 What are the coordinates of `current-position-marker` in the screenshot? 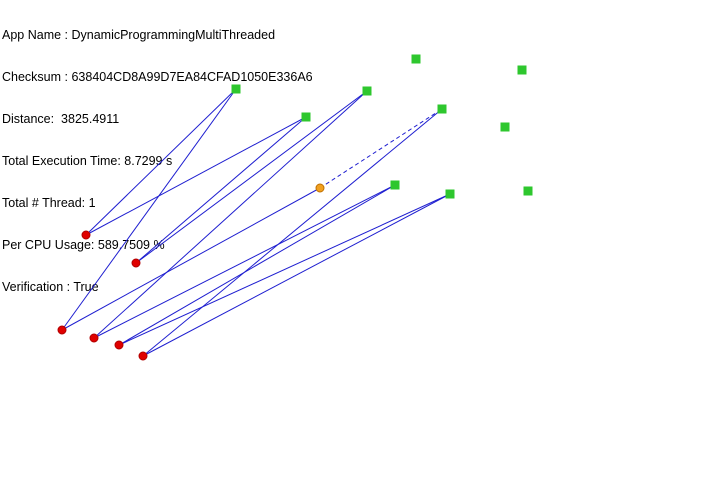 It's located at (320, 188).